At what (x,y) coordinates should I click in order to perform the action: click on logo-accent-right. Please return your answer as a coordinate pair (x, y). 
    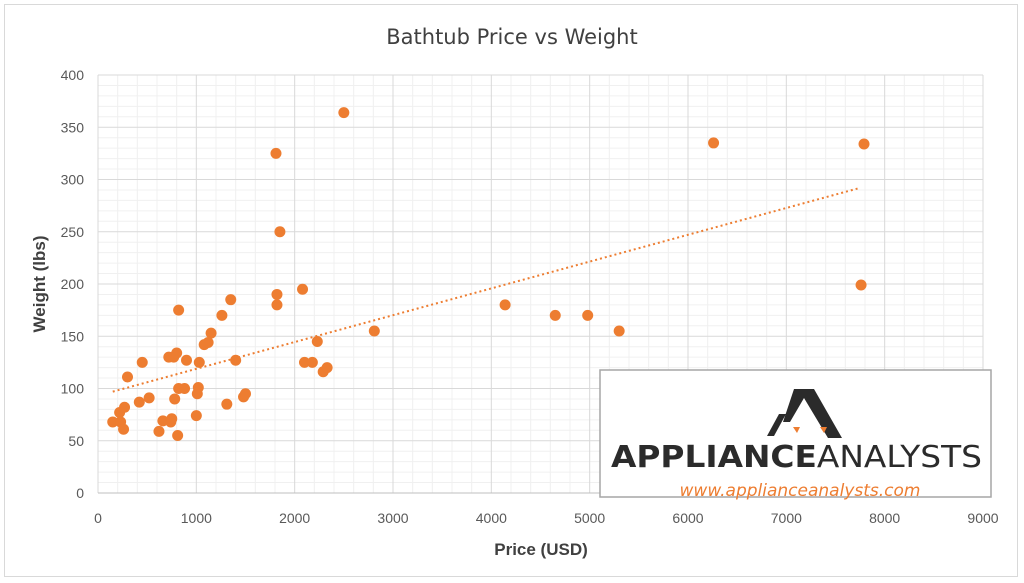
    Looking at the image, I should click on (823, 430).